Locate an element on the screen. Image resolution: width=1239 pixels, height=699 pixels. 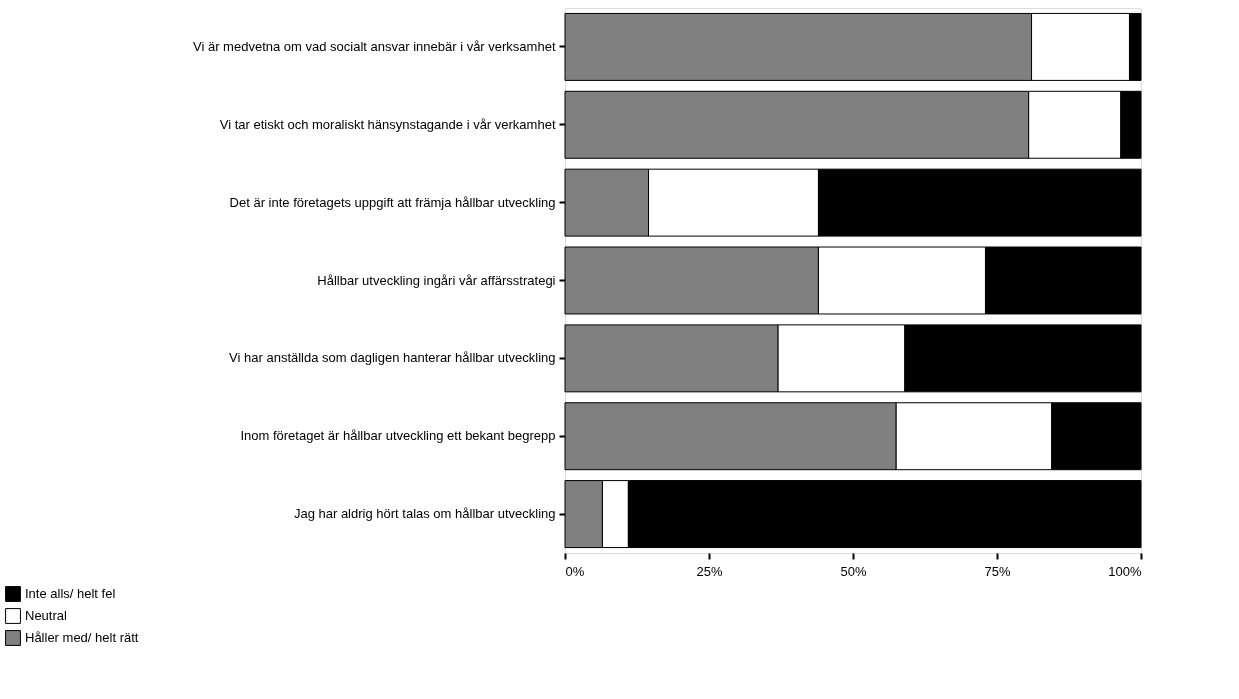
x-tick-label: 25% is located at coordinates (709, 571).